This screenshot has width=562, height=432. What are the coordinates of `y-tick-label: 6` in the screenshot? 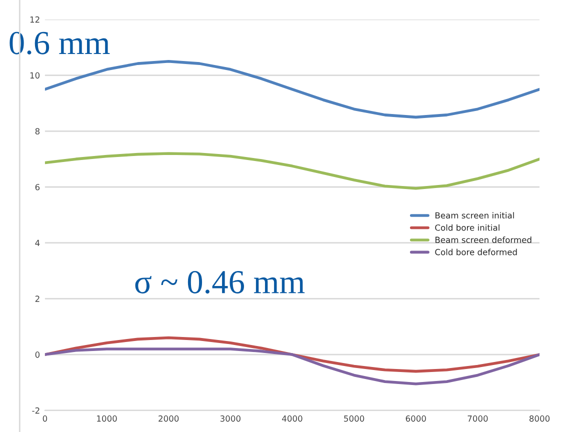 It's located at (37, 187).